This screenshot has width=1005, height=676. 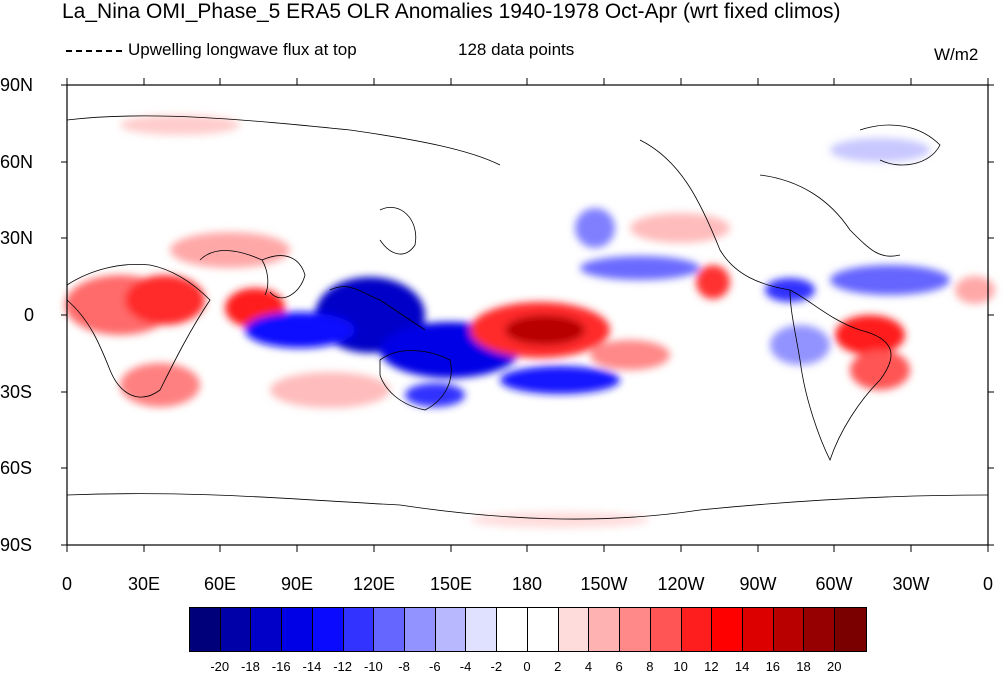 I want to click on lon-tick-label: 60E, so click(x=220, y=584).